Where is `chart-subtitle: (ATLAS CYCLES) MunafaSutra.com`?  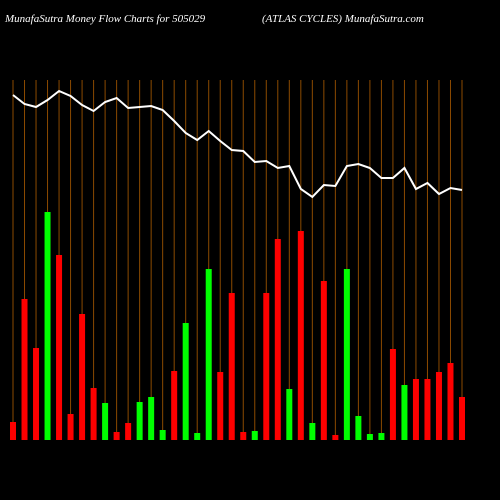 chart-subtitle: (ATLAS CYCLES) MunafaSutra.com is located at coordinates (343, 19).